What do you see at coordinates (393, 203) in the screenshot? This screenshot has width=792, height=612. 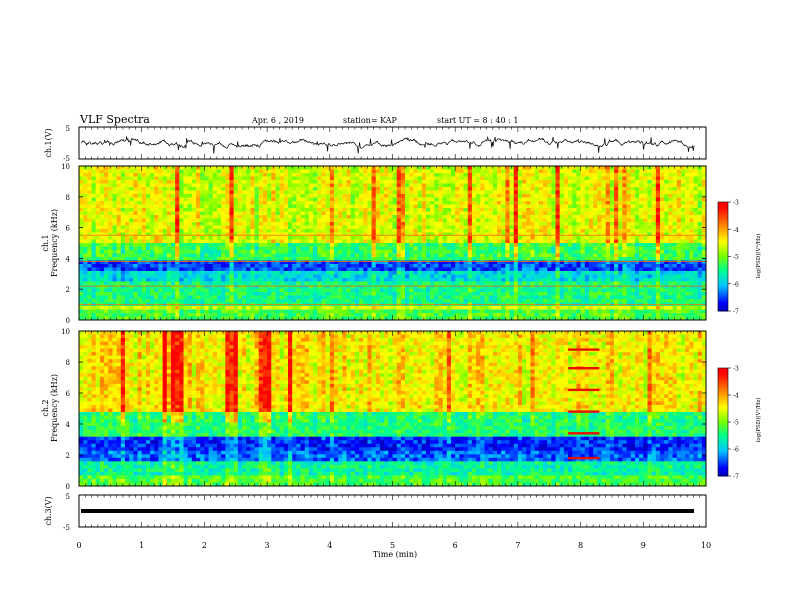 I see `ch1-spectrogram-row` at bounding box center [393, 203].